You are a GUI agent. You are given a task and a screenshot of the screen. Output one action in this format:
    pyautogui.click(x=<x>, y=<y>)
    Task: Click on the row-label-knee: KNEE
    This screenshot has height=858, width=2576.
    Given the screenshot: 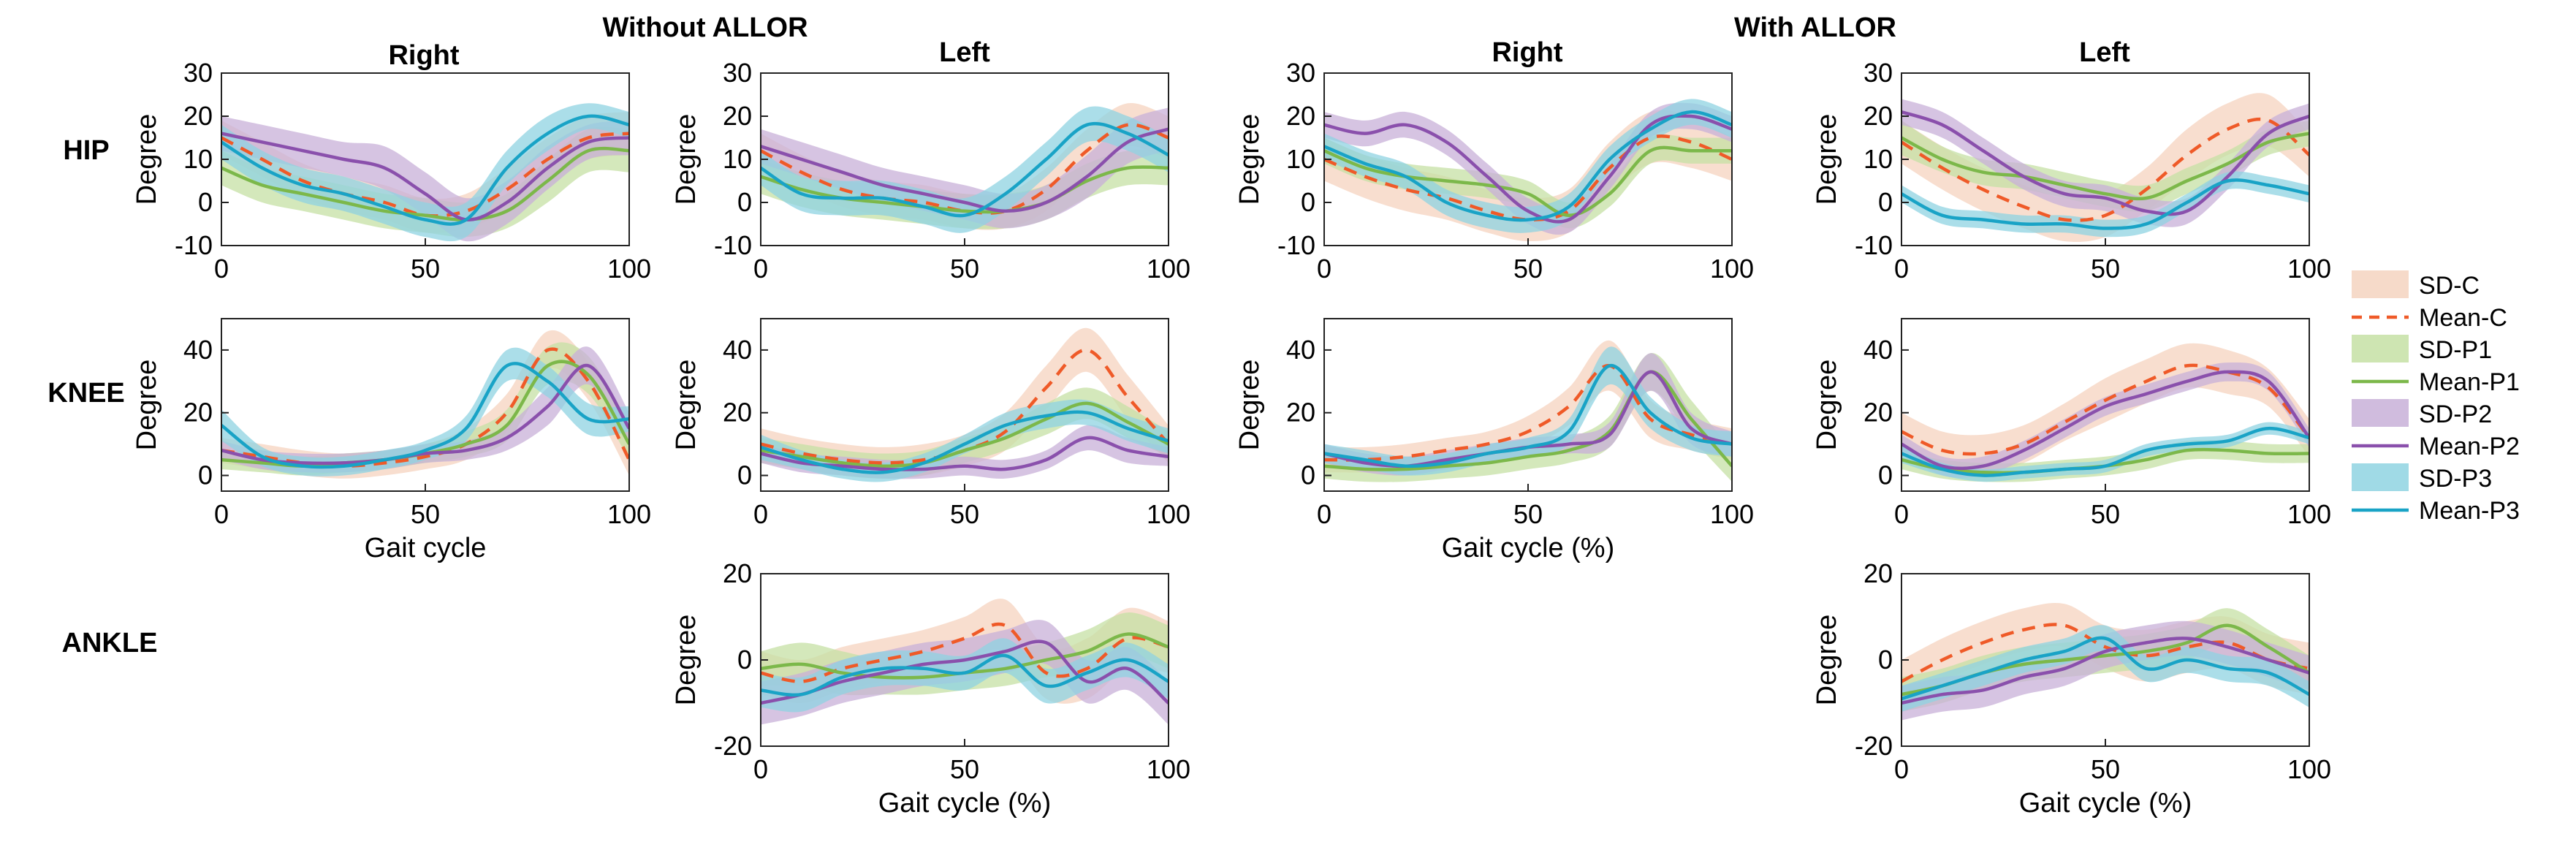 What is the action you would take?
    pyautogui.click(x=87, y=394)
    